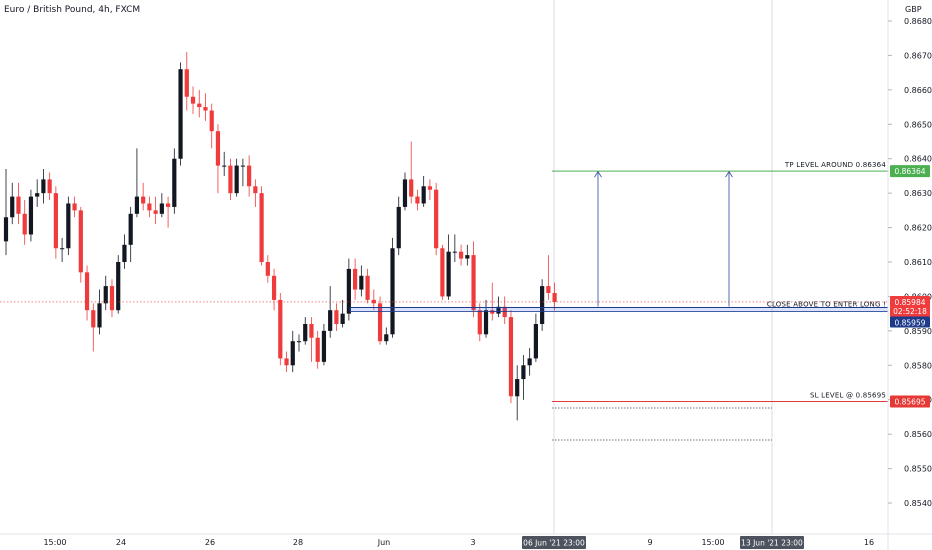 This screenshot has width=932, height=550. I want to click on time-tick-label: 16, so click(869, 542).